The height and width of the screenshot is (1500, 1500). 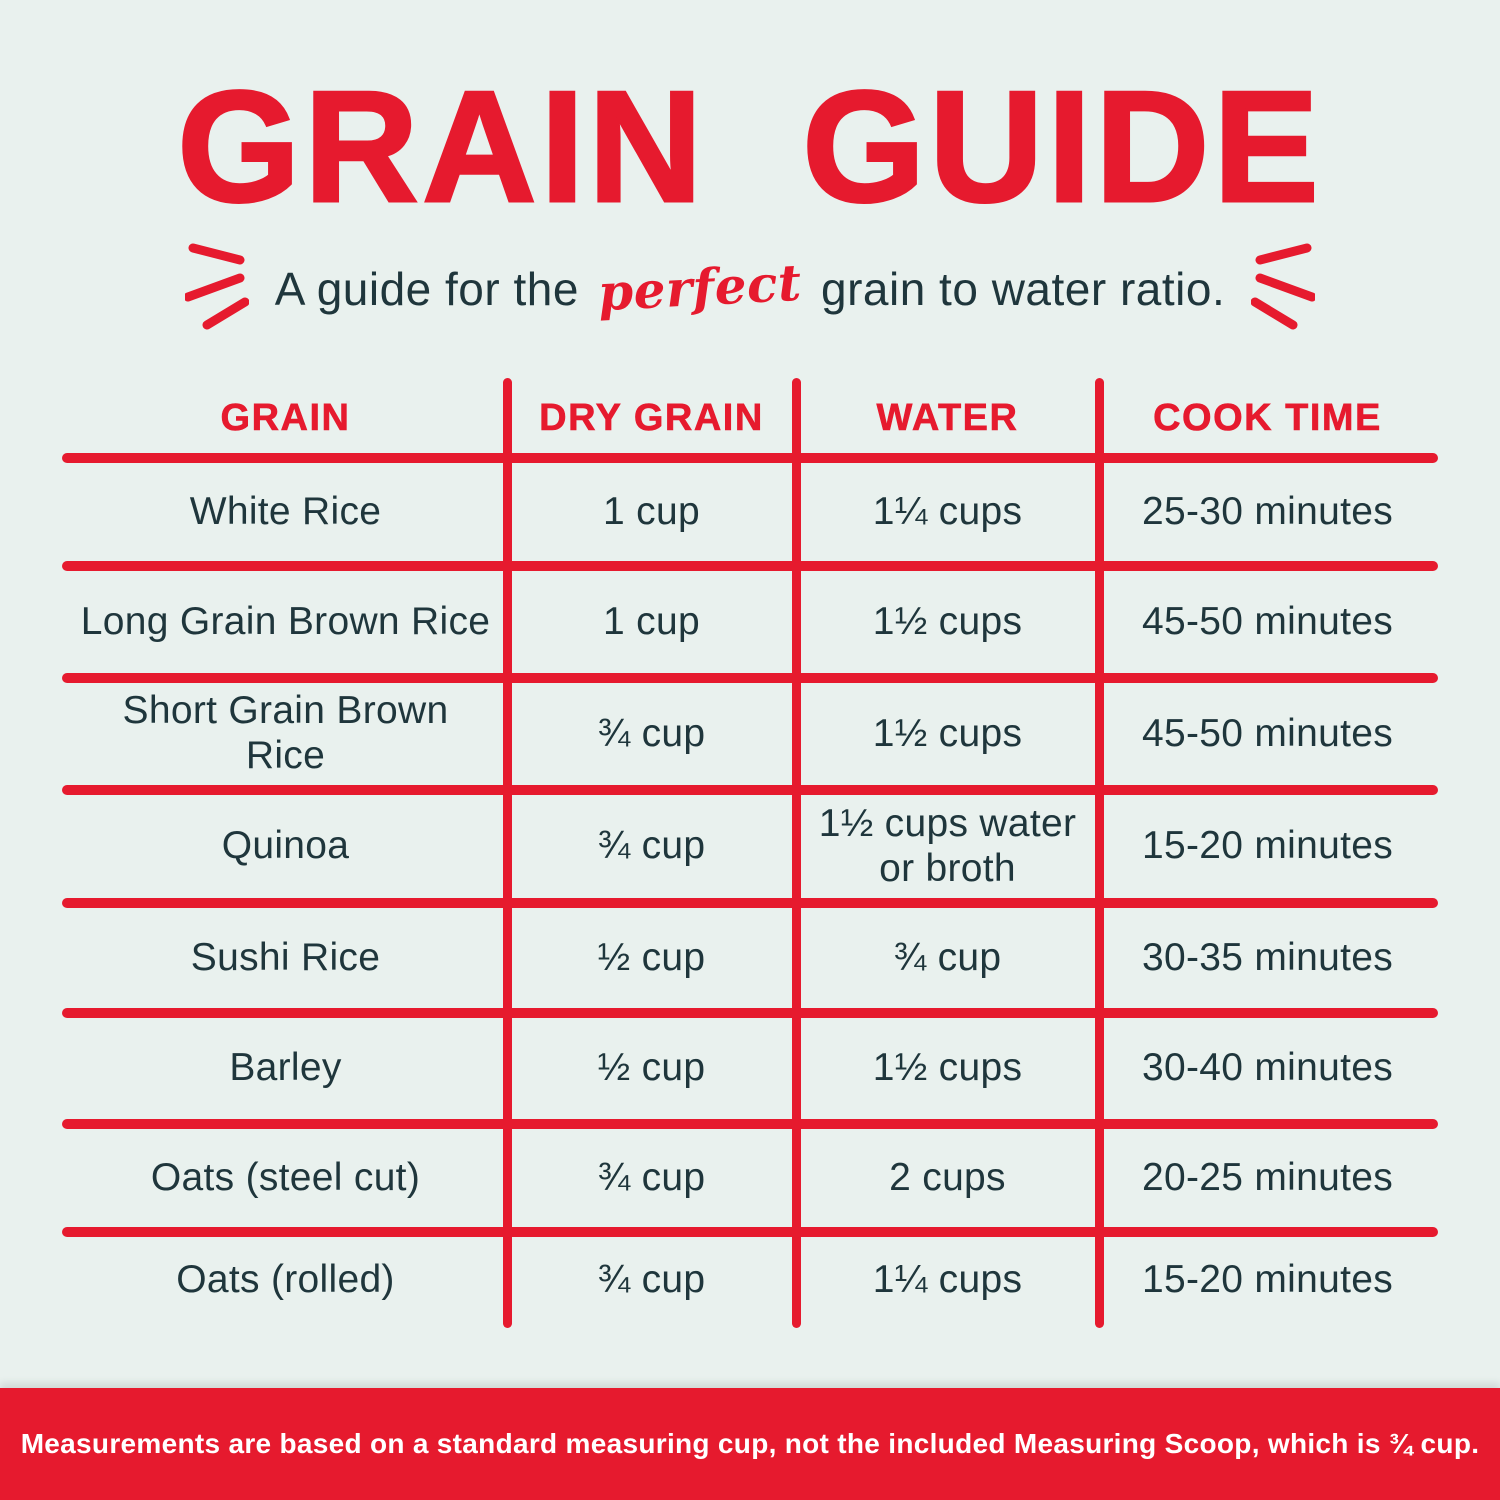 I want to click on page-title: GRAIN GUIDE, so click(x=749, y=147).